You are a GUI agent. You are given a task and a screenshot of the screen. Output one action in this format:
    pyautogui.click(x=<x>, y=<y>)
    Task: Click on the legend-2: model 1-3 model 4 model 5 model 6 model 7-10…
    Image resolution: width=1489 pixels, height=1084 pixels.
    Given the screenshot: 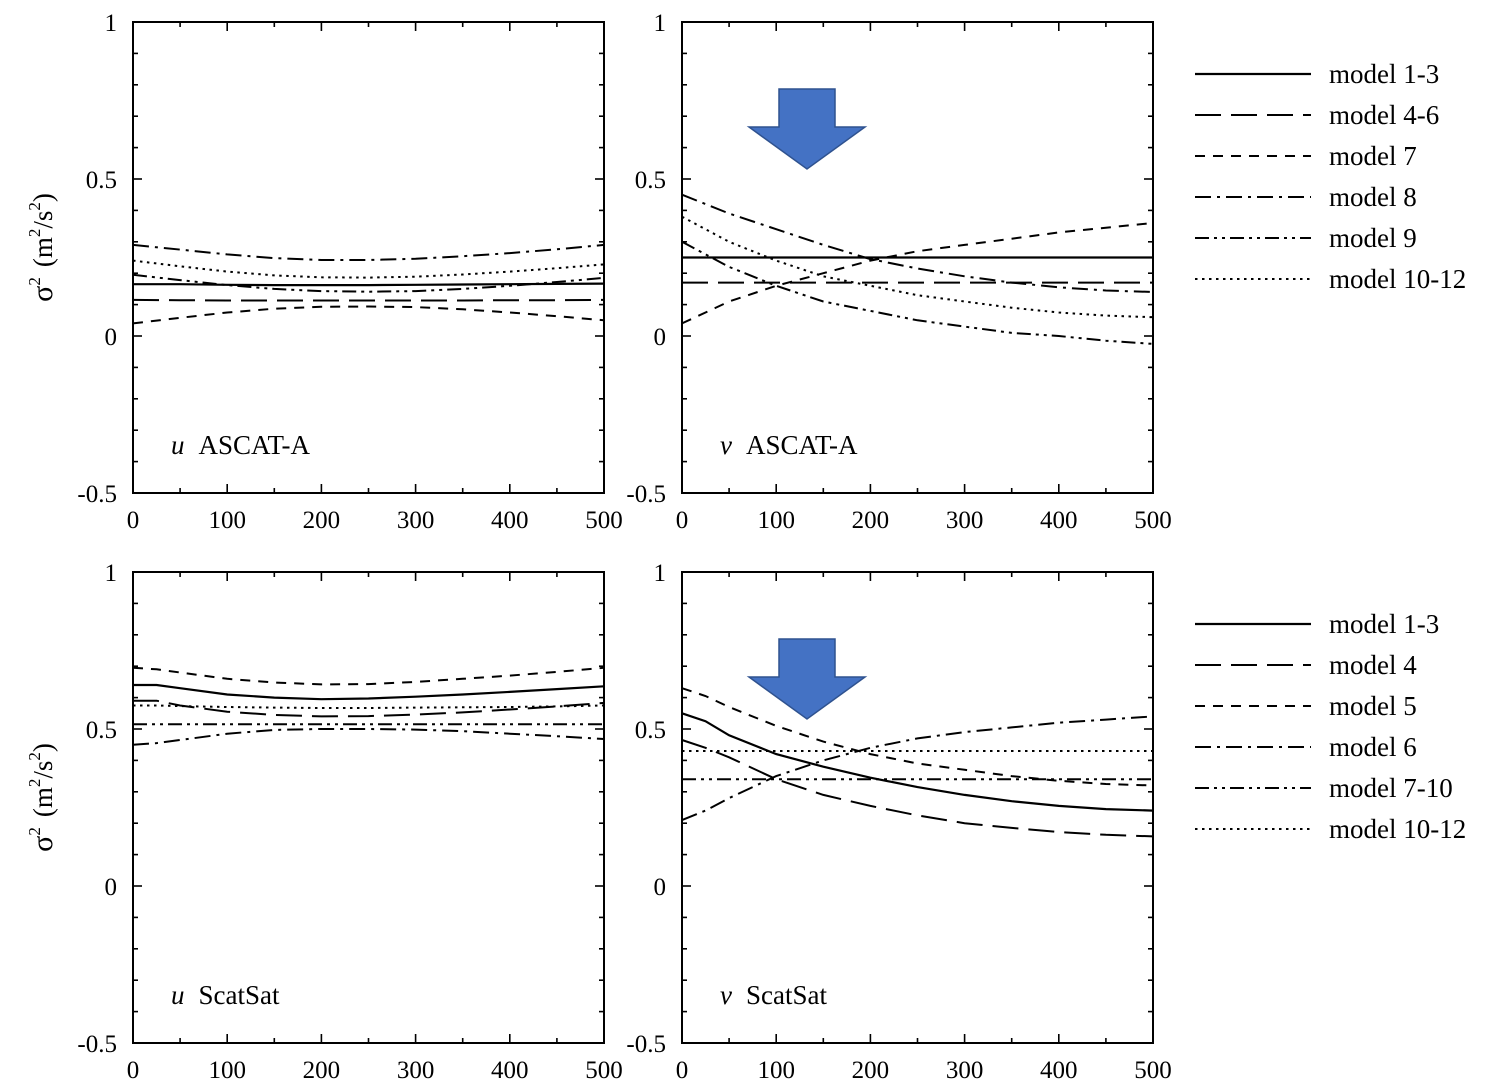 What is the action you would take?
    pyautogui.click(x=1330, y=726)
    